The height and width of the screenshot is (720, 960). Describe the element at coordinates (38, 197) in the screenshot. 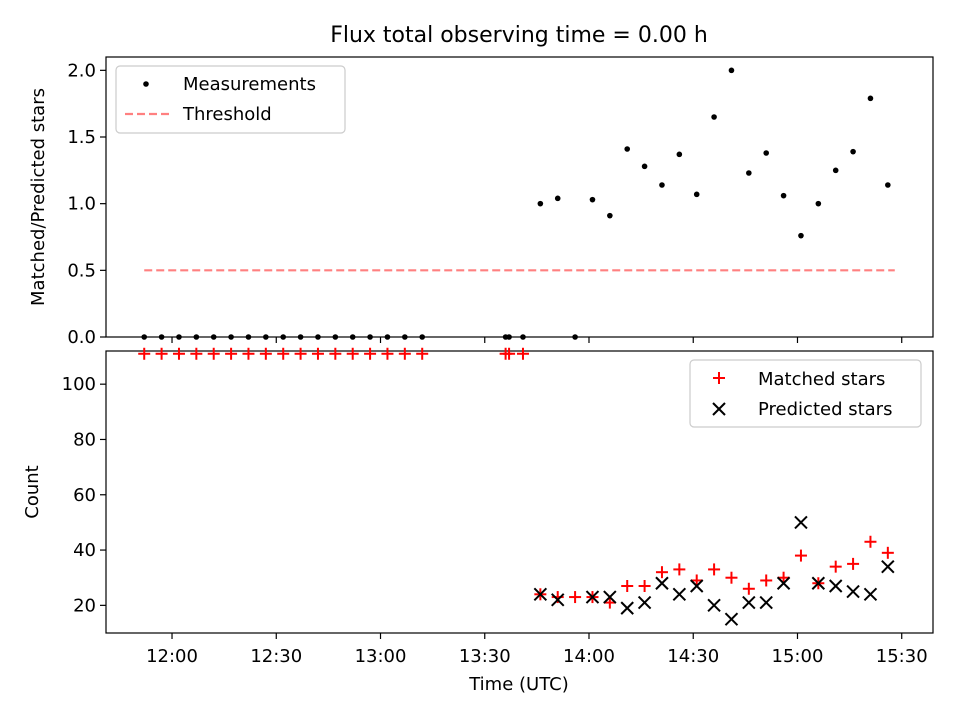

I see `top-y-axis-title: Matched/Predicted stars` at that location.